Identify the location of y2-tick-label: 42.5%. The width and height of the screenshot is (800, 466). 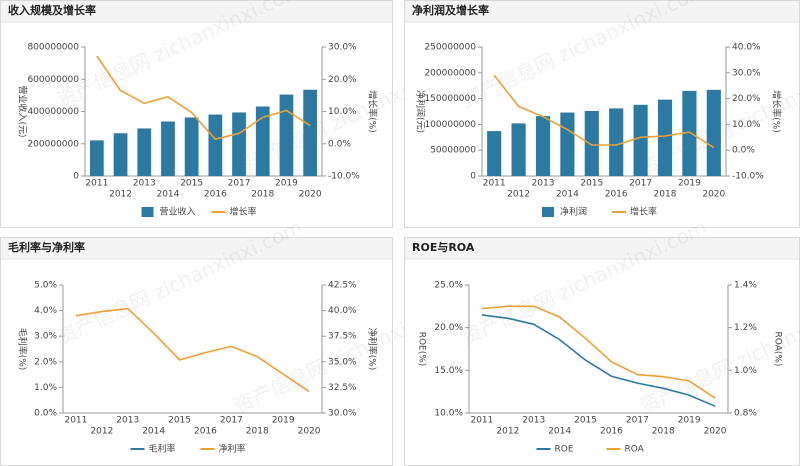
(342, 286).